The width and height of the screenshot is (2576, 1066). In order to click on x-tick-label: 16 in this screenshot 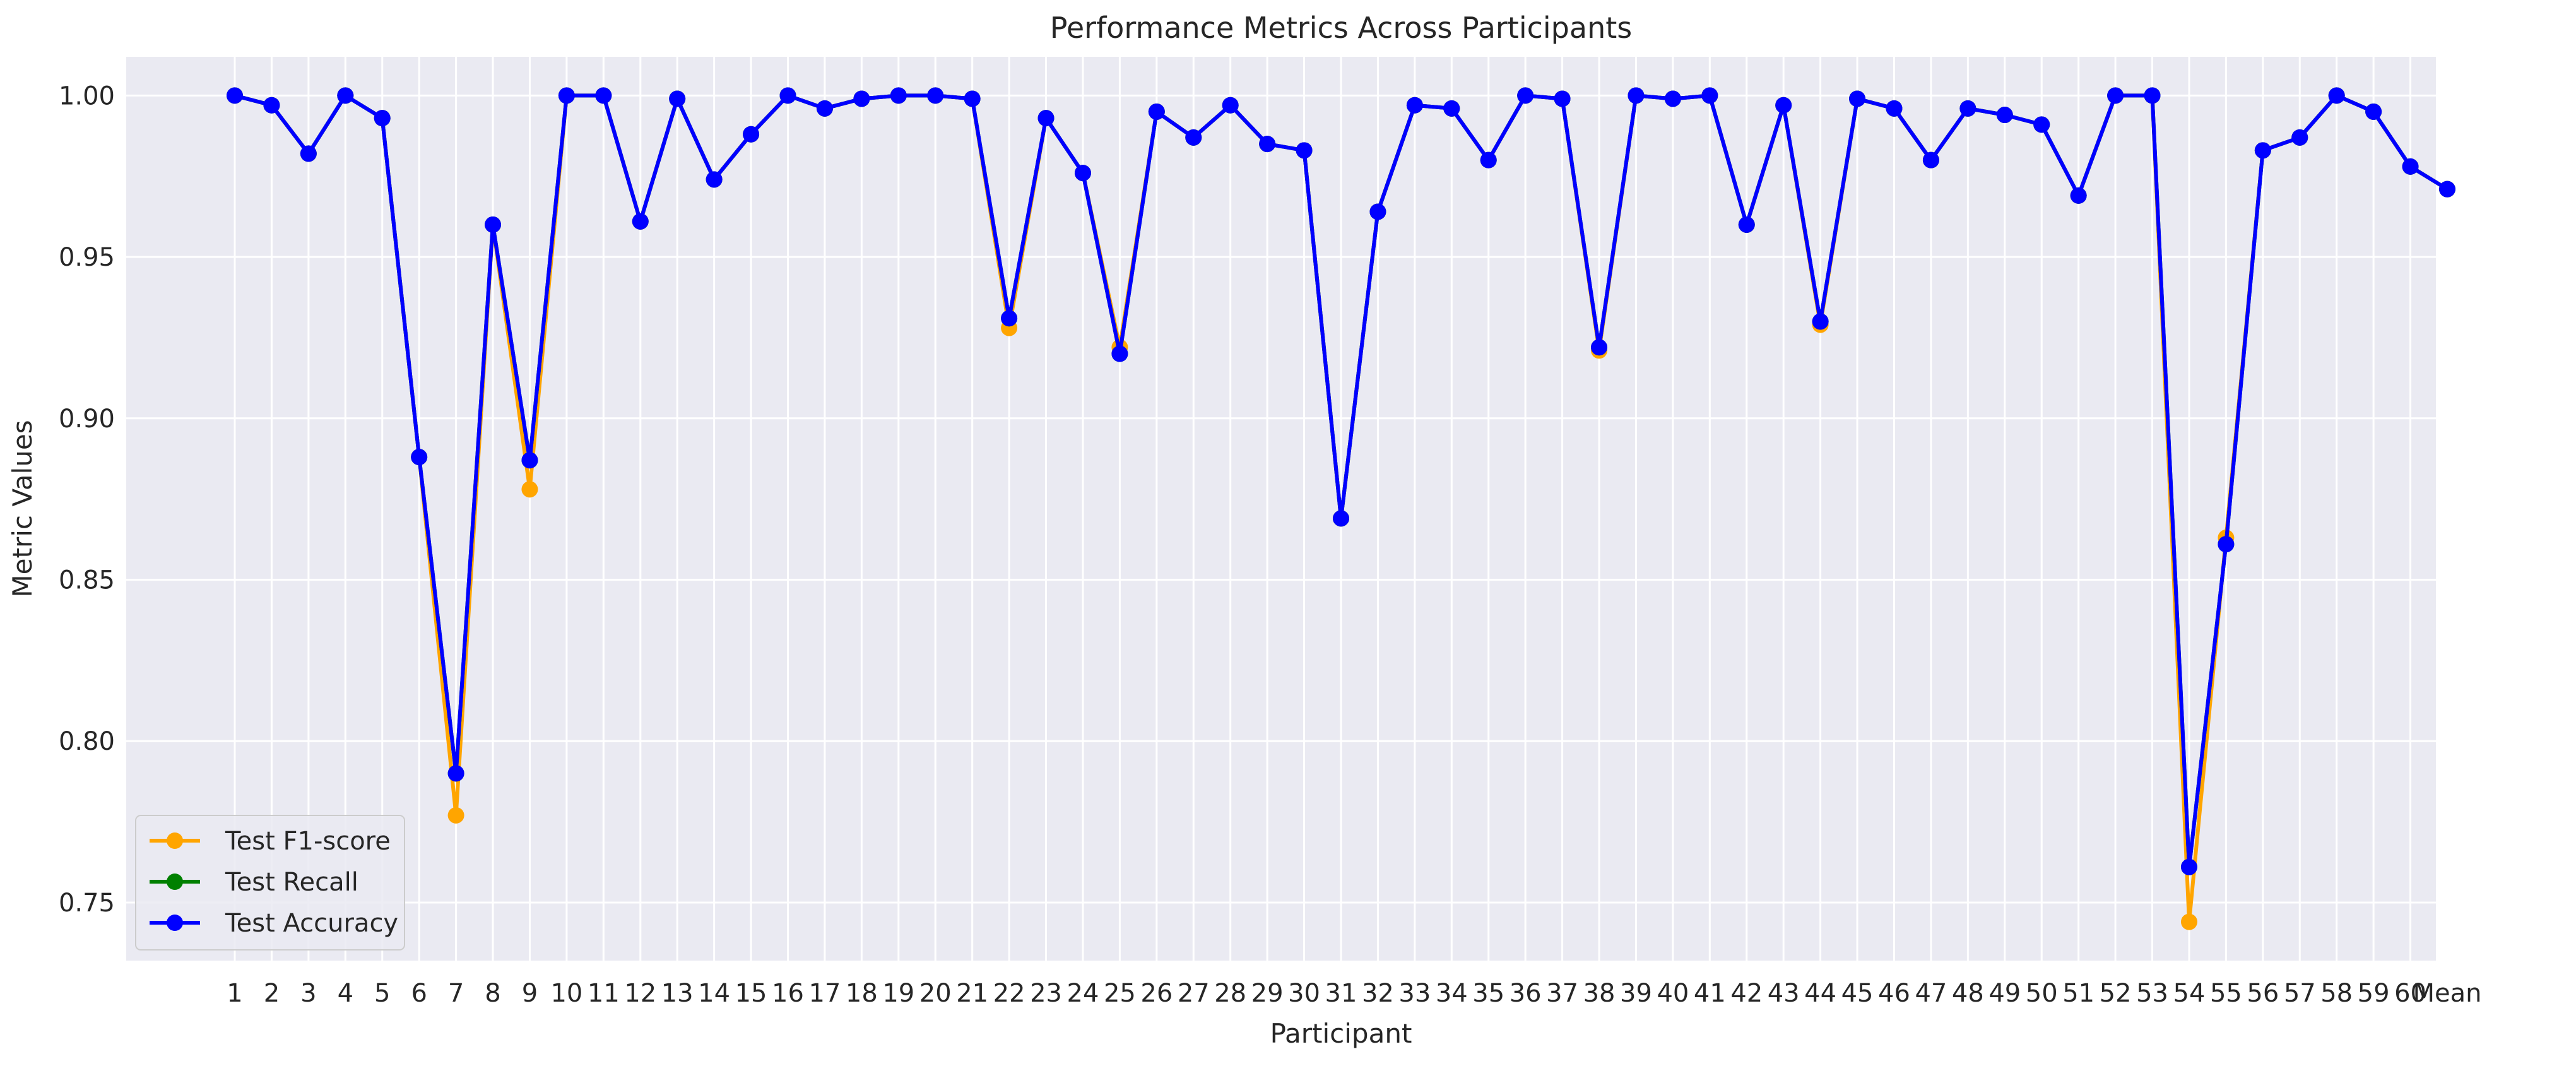, I will do `click(788, 993)`.